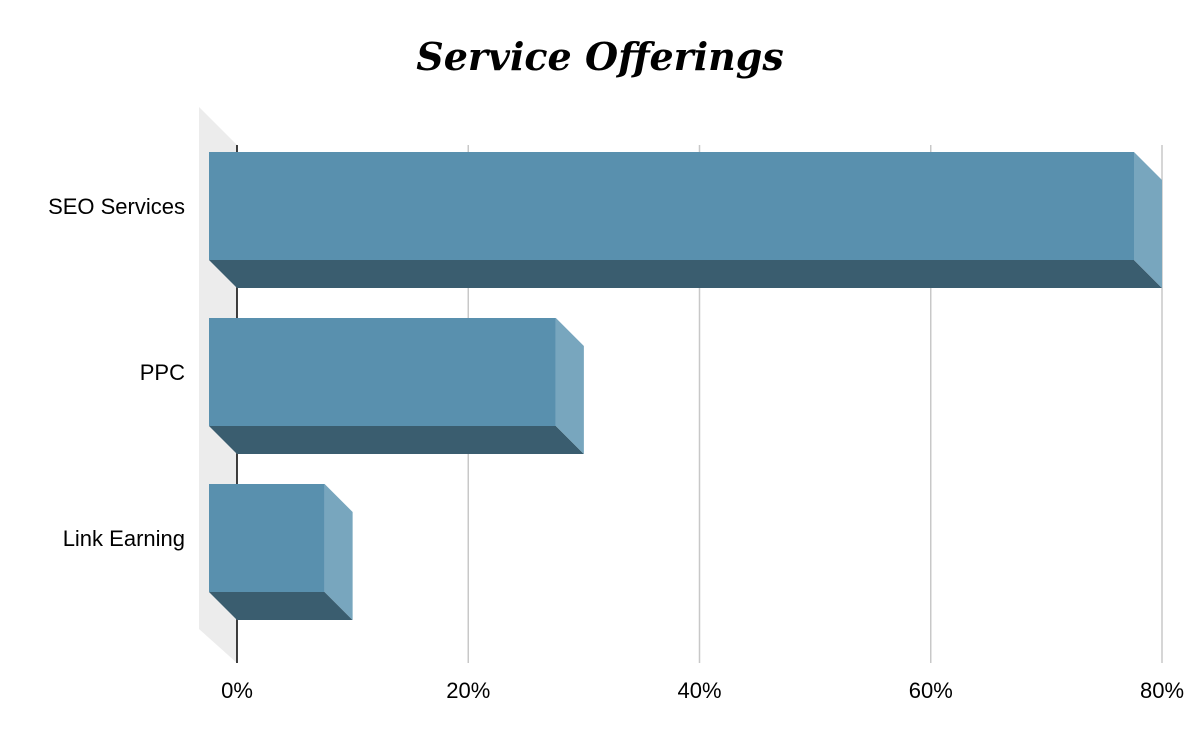 This screenshot has width=1200, height=742. Describe the element at coordinates (162, 372) in the screenshot. I see `category-label: PPC` at that location.